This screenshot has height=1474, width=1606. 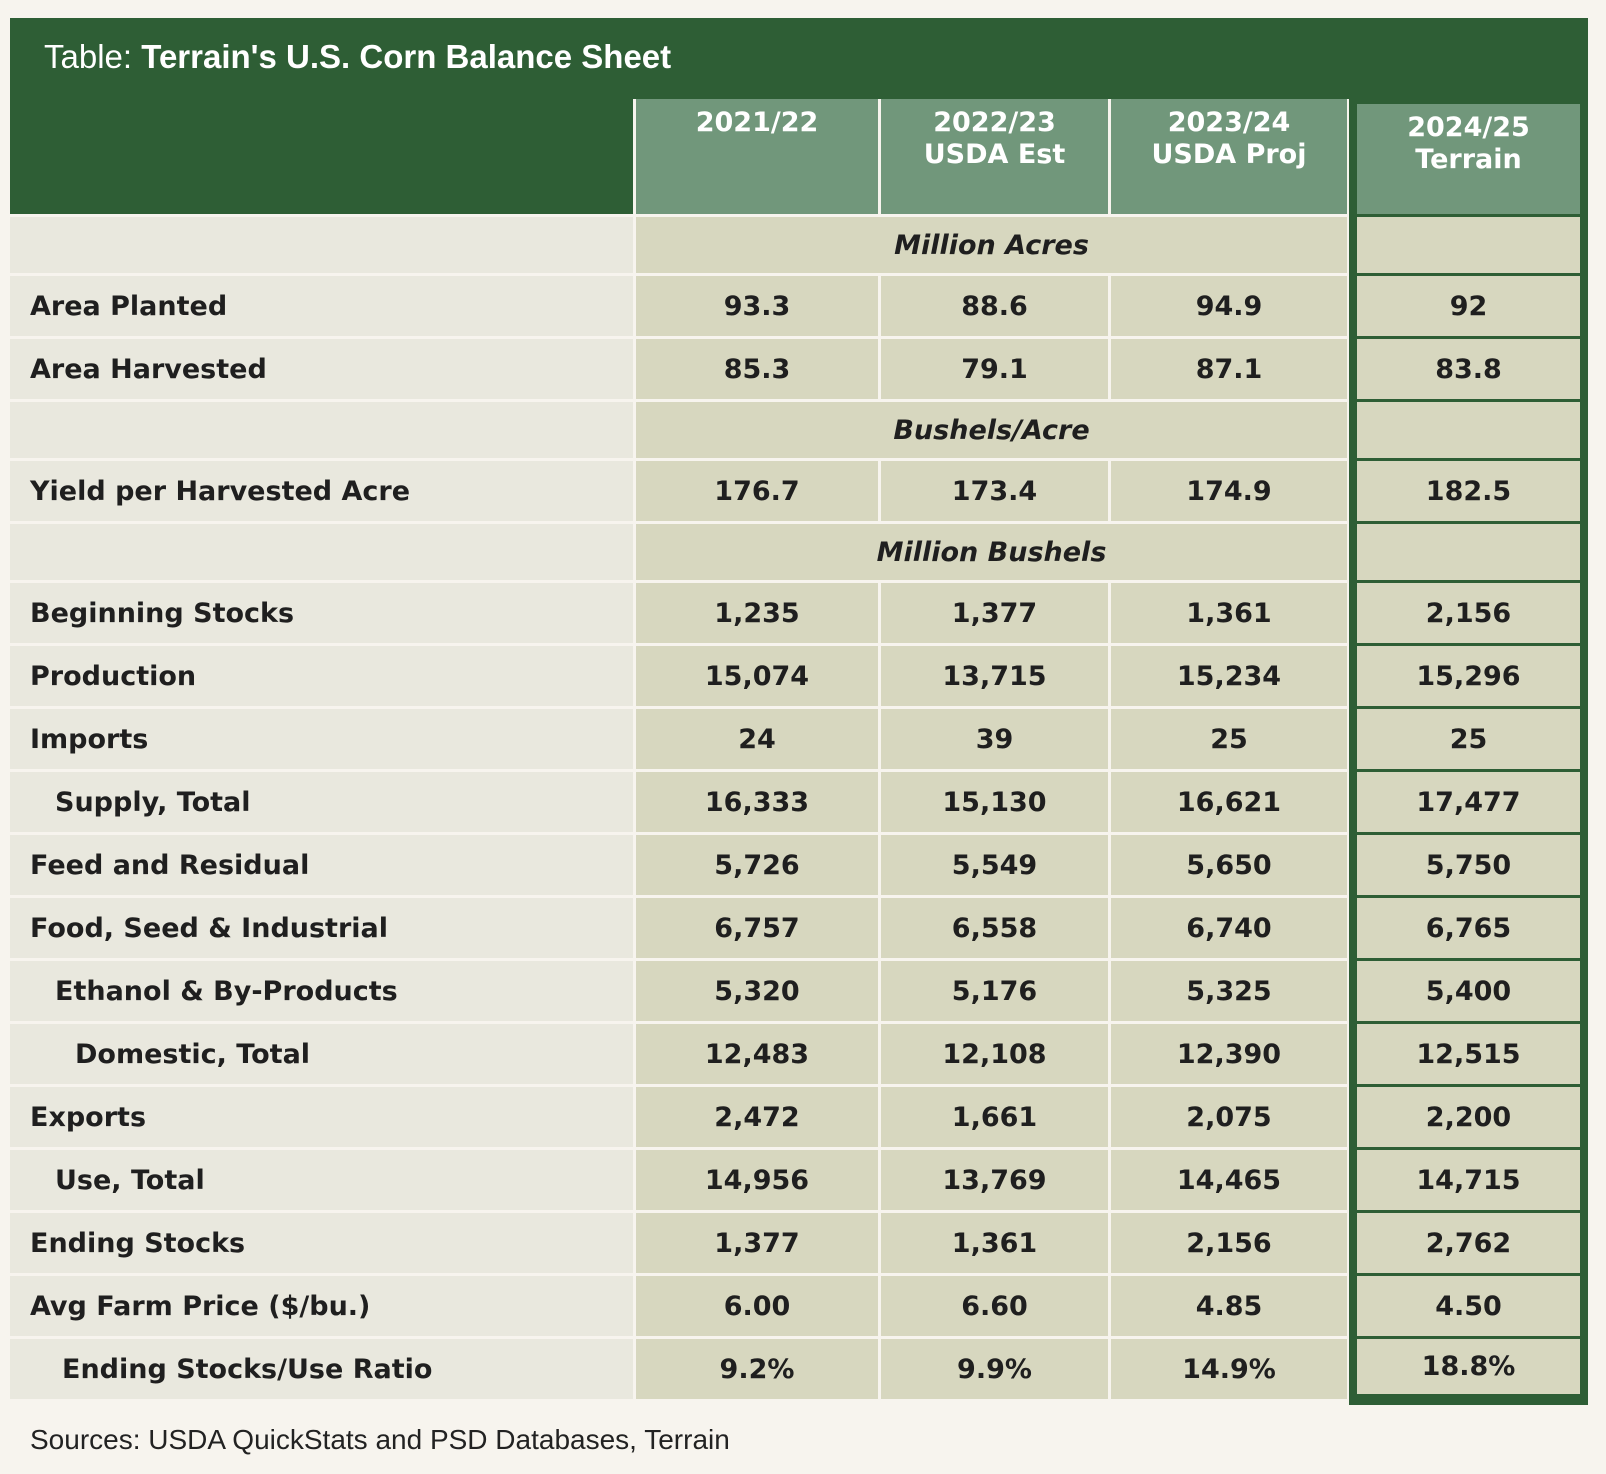 I want to click on row-label: Supply, Total, so click(x=321, y=802).